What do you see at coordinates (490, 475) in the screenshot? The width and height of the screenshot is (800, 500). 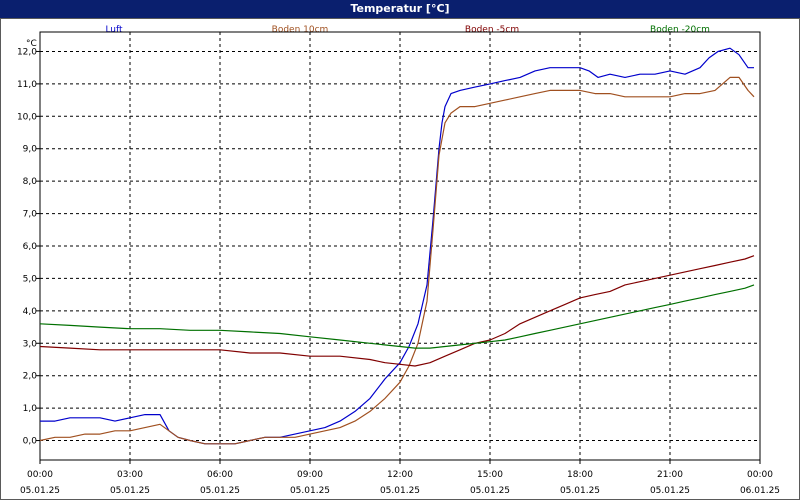 I see `x-tick-time: 15:00` at bounding box center [490, 475].